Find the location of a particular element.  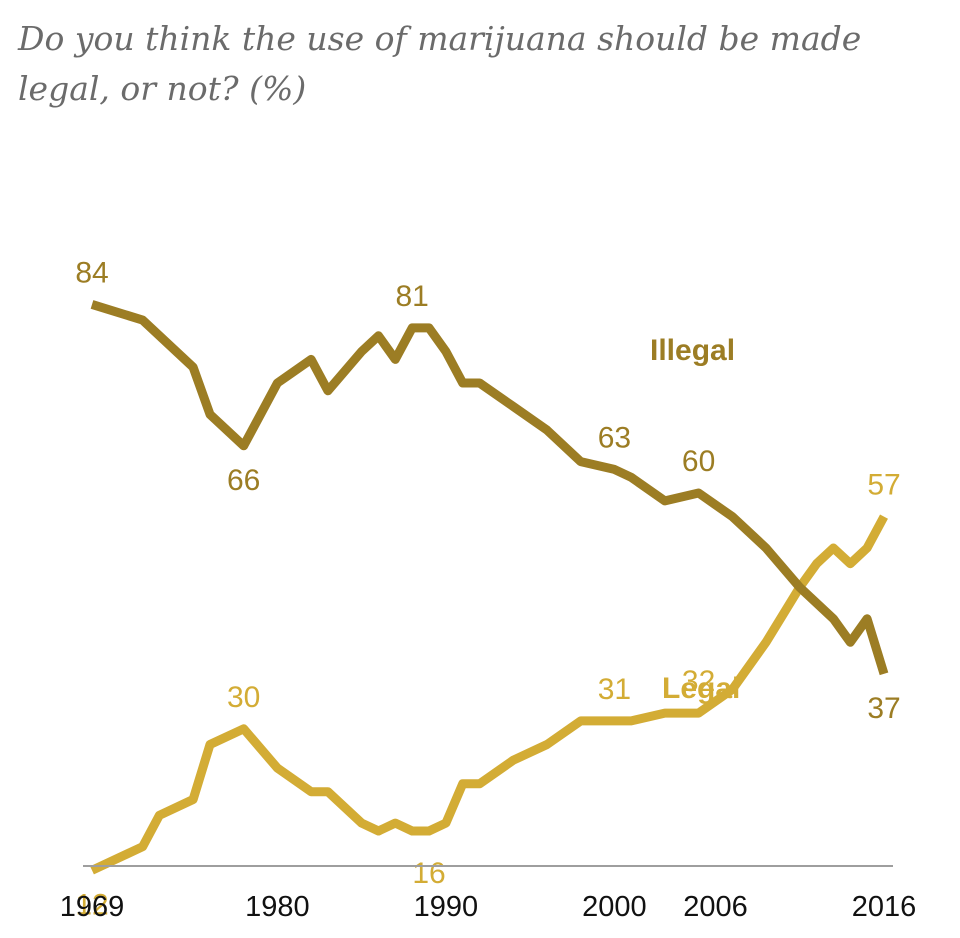

series-label-illegal: Illegal is located at coordinates (692, 350).